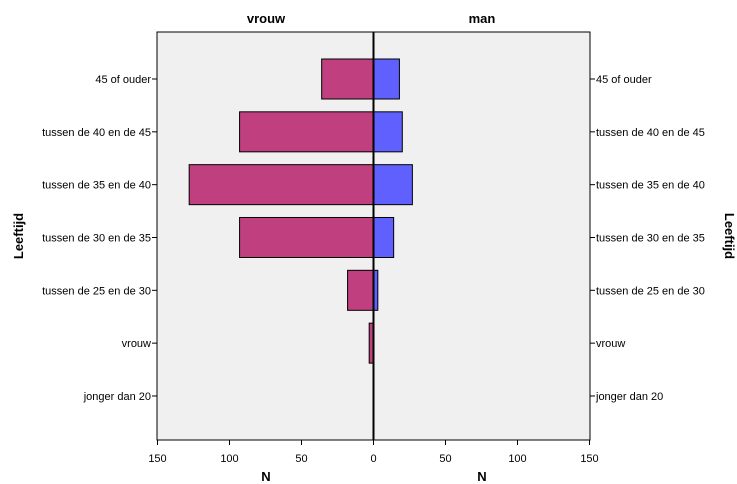 The image size is (737, 484). What do you see at coordinates (650, 133) in the screenshot?
I see `category-label-right: tussen de 40 en de 45` at bounding box center [650, 133].